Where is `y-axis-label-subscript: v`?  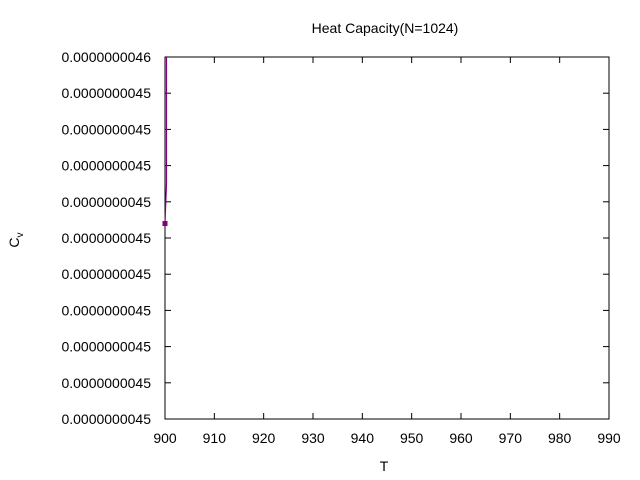 y-axis-label-subscript: v is located at coordinates (20, 234).